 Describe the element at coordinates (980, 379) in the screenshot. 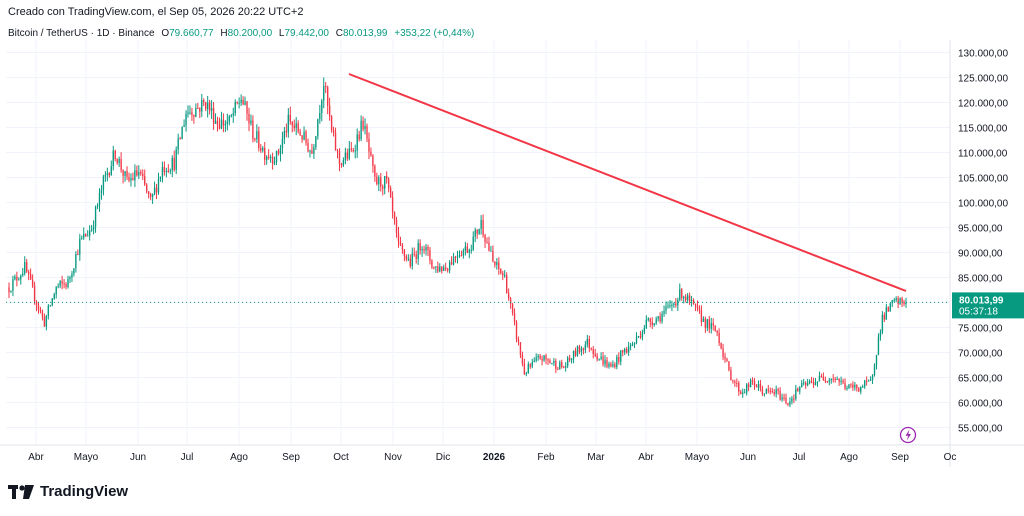

I see `y-tick-label: 65.000,00` at that location.